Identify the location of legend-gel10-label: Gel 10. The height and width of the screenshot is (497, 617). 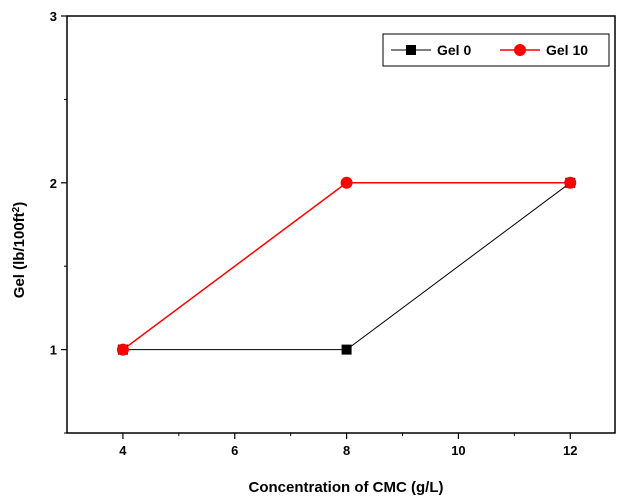
(567, 50).